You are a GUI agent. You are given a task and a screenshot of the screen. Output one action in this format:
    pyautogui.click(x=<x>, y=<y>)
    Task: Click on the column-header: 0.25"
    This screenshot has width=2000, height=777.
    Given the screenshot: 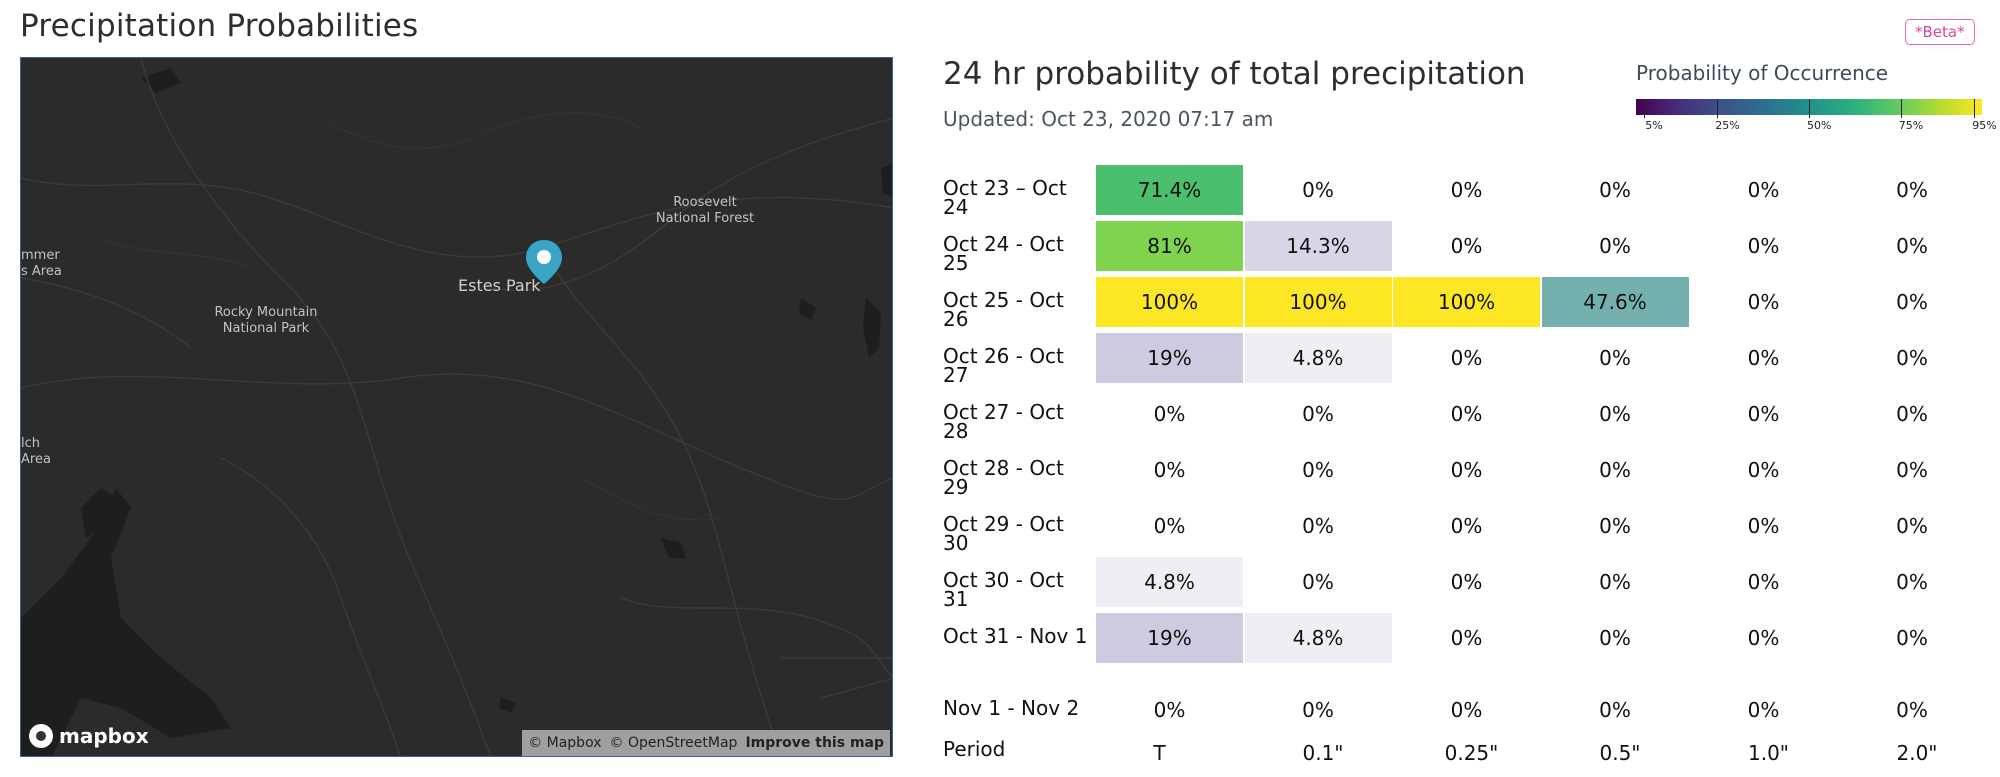 What is the action you would take?
    pyautogui.click(x=1471, y=753)
    